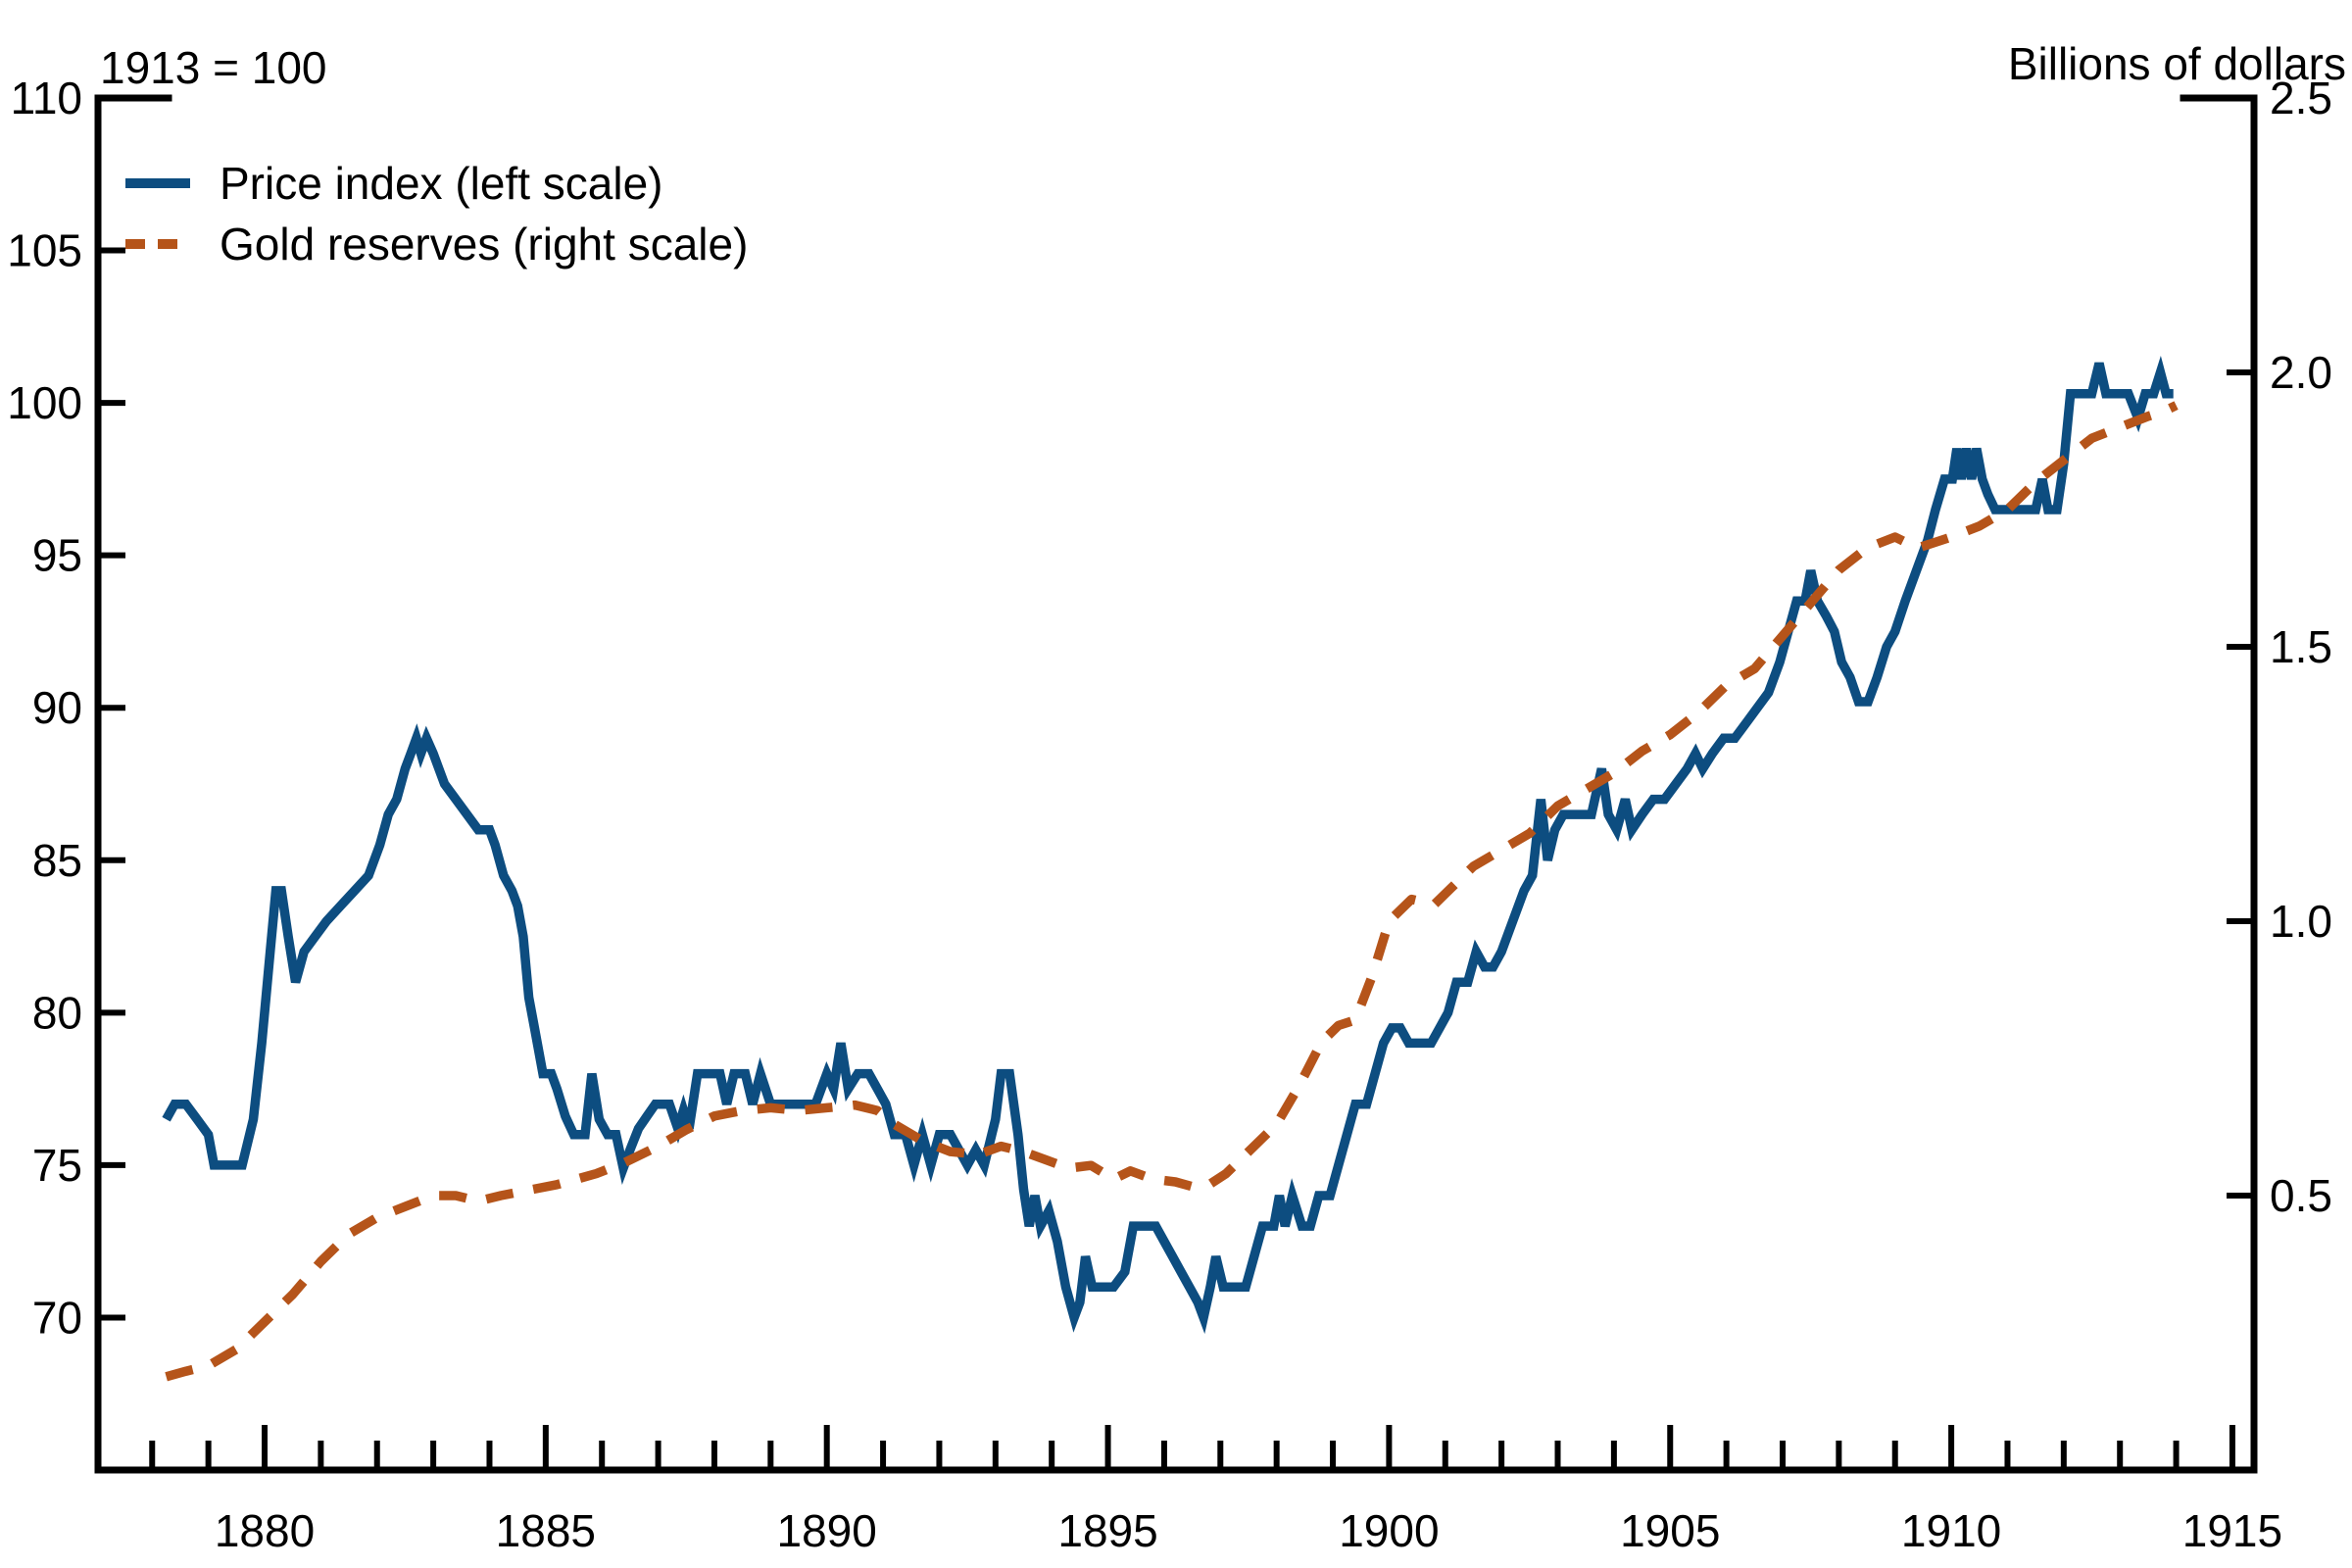 The width and height of the screenshot is (2352, 1568). Describe the element at coordinates (827, 1530) in the screenshot. I see `x-axis-tick-label: 1890` at that location.